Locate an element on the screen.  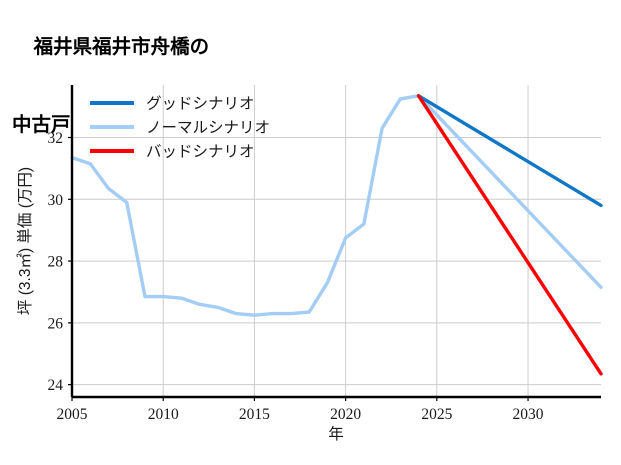
x-tick-2010: 2010 is located at coordinates (163, 414).